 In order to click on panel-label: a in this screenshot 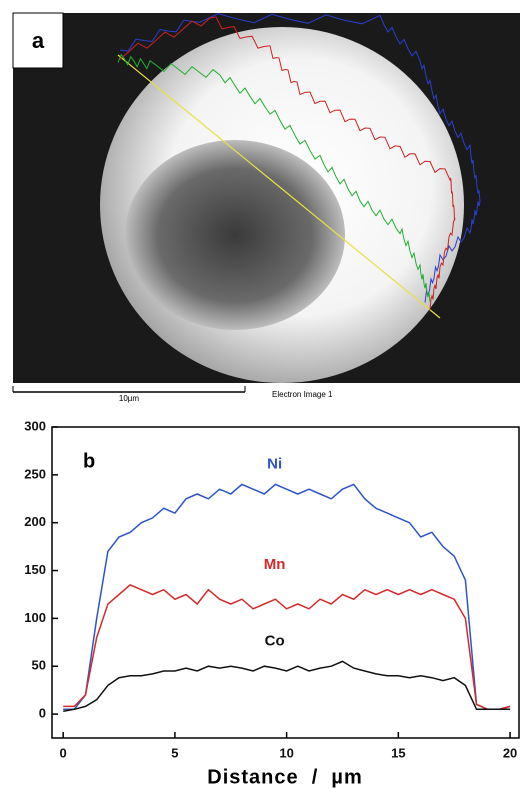, I will do `click(38, 40)`.